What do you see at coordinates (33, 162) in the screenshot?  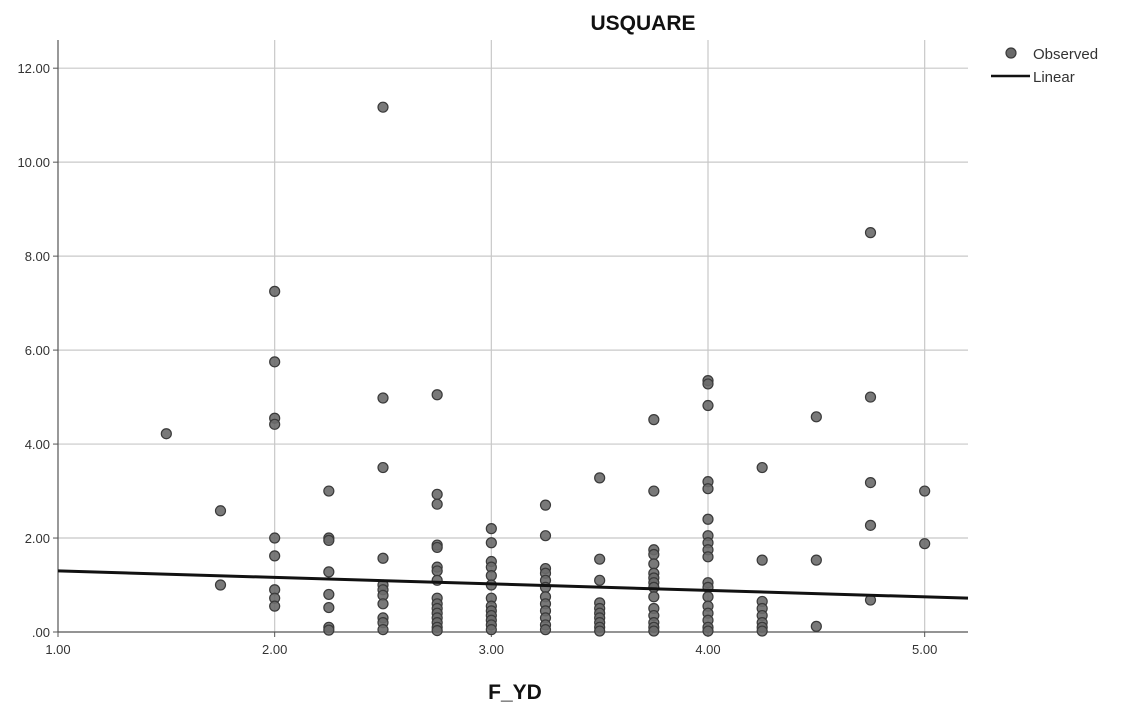 I see `y-tick-label: 10.00` at bounding box center [33, 162].